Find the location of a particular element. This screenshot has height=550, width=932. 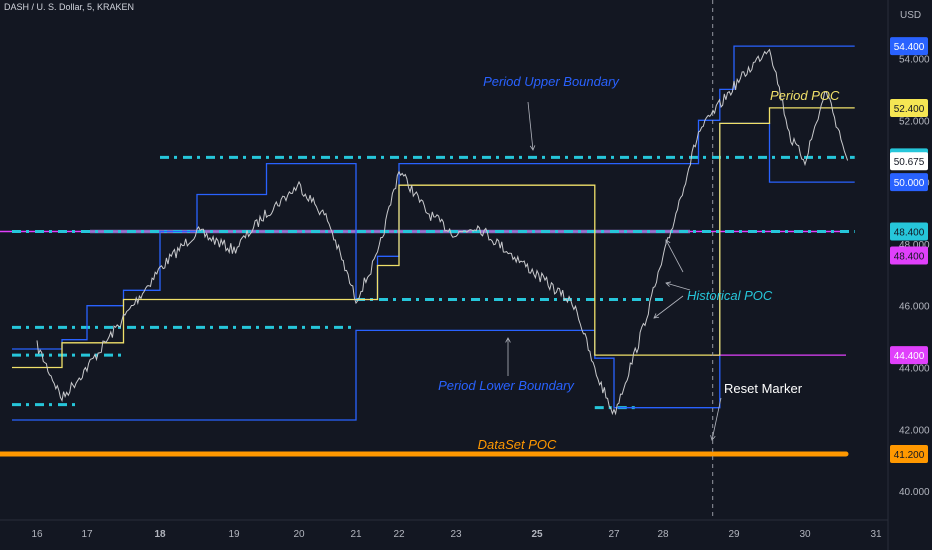

x-tick-label: 25 is located at coordinates (537, 534).